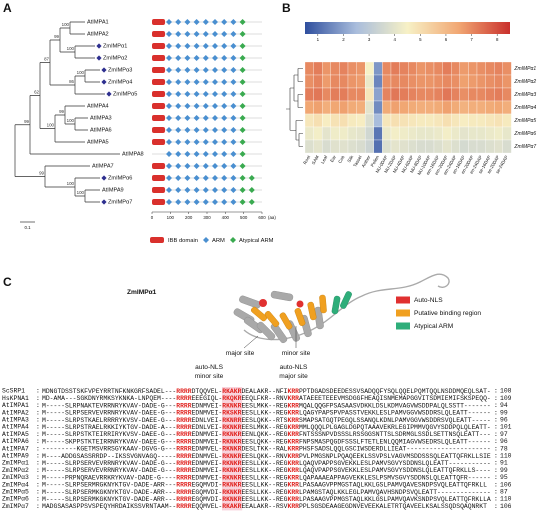  What do you see at coordinates (293, 376) in the screenshot?
I see `alignment-header: major site` at bounding box center [293, 376].